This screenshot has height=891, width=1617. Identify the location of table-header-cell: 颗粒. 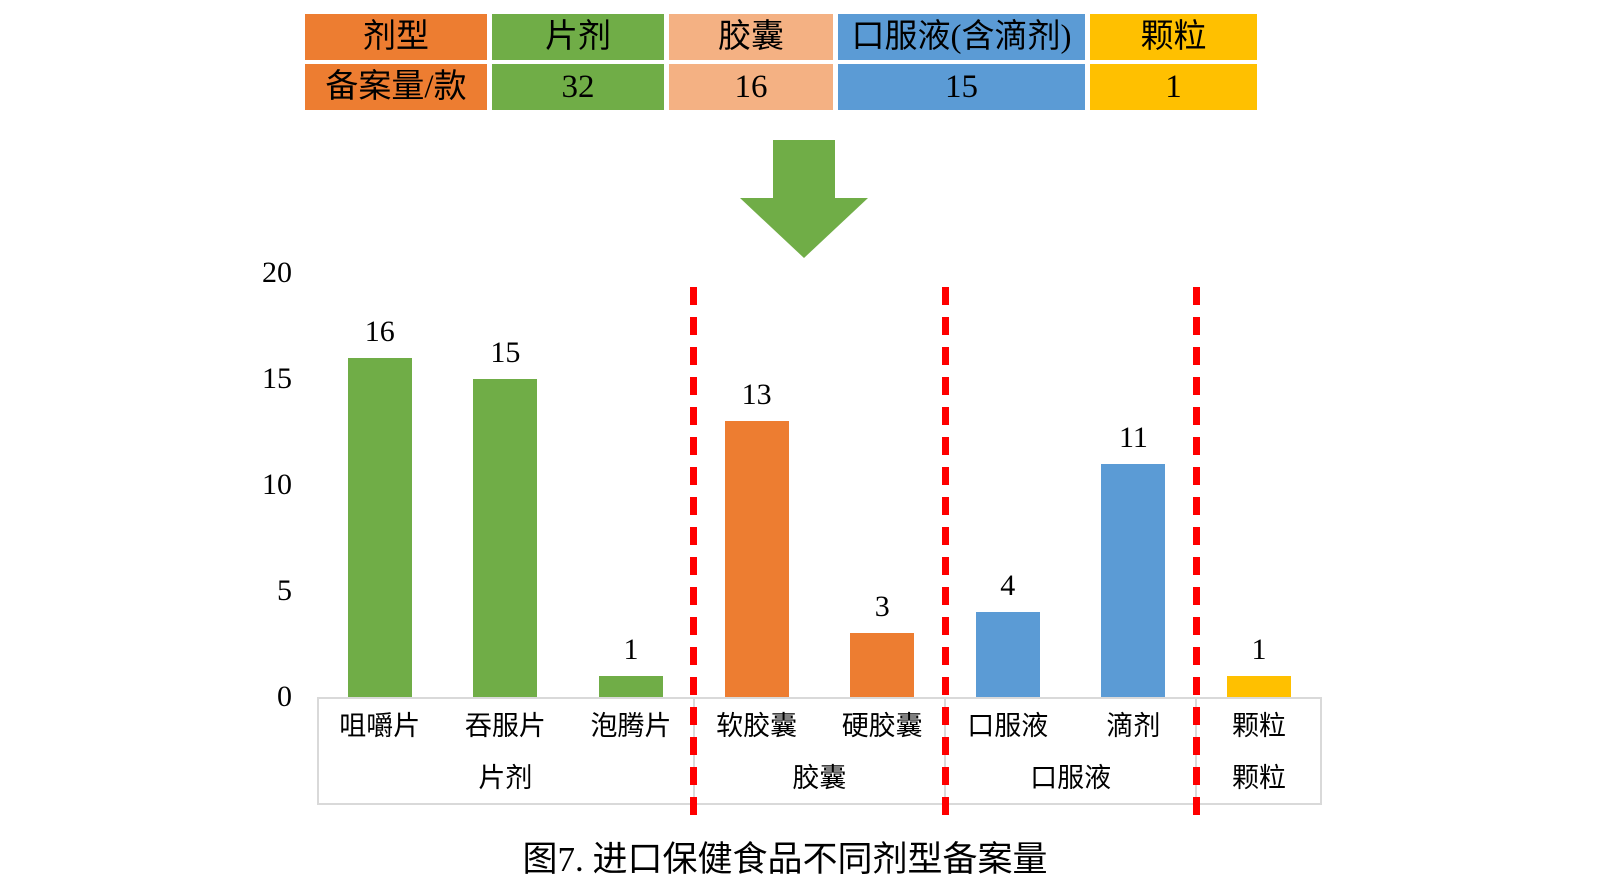
(1173, 37).